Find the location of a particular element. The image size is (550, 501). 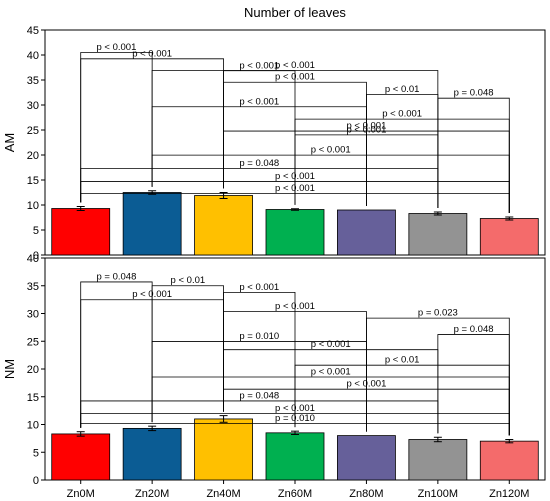

x-tick-label: Zn0M is located at coordinates (81, 494).